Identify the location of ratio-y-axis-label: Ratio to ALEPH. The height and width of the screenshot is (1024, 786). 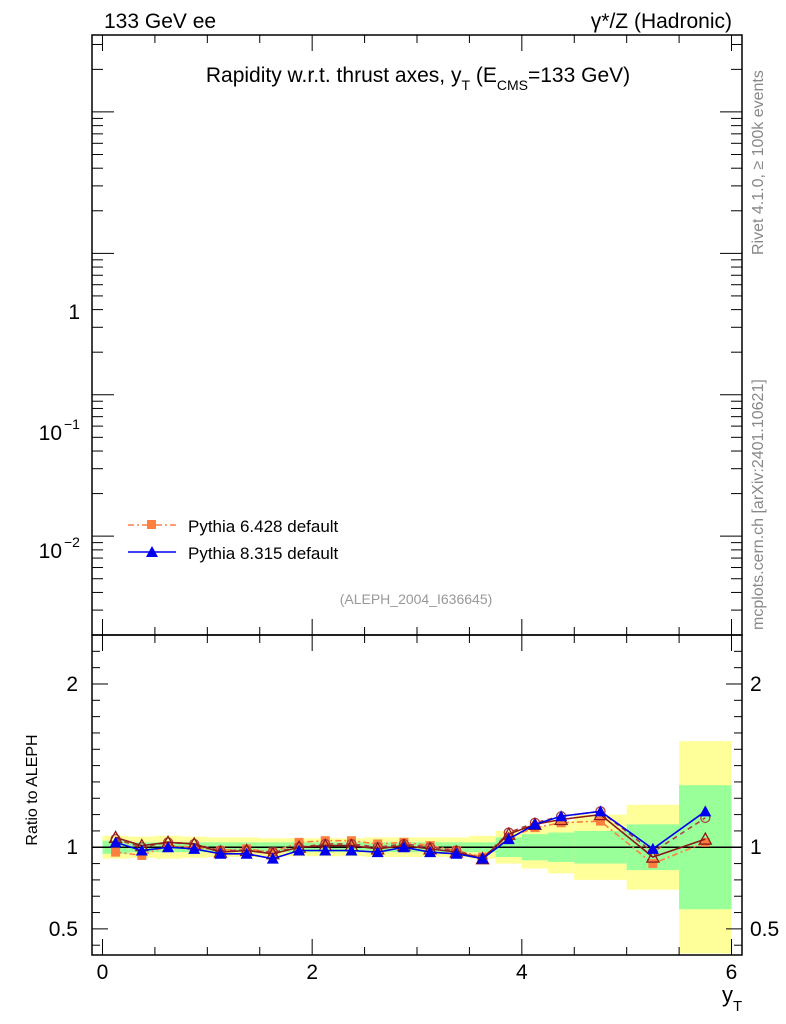
(32, 789).